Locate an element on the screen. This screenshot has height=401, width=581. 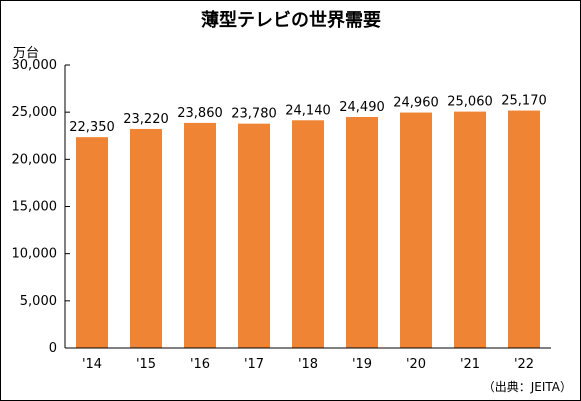
y-tick-label: 0 is located at coordinates (53, 348).